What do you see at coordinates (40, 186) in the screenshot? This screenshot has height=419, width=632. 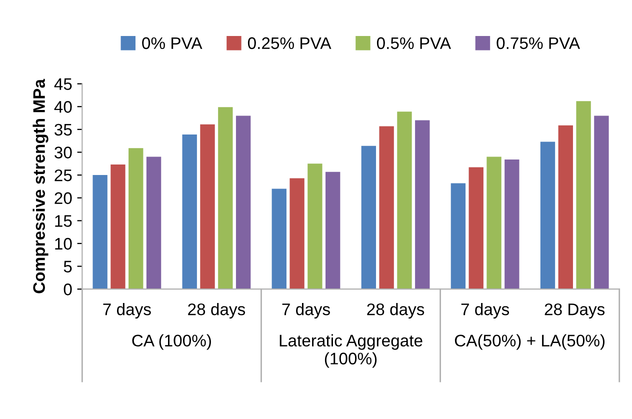 I see `y-axis-title: Compressive strength MPa` at bounding box center [40, 186].